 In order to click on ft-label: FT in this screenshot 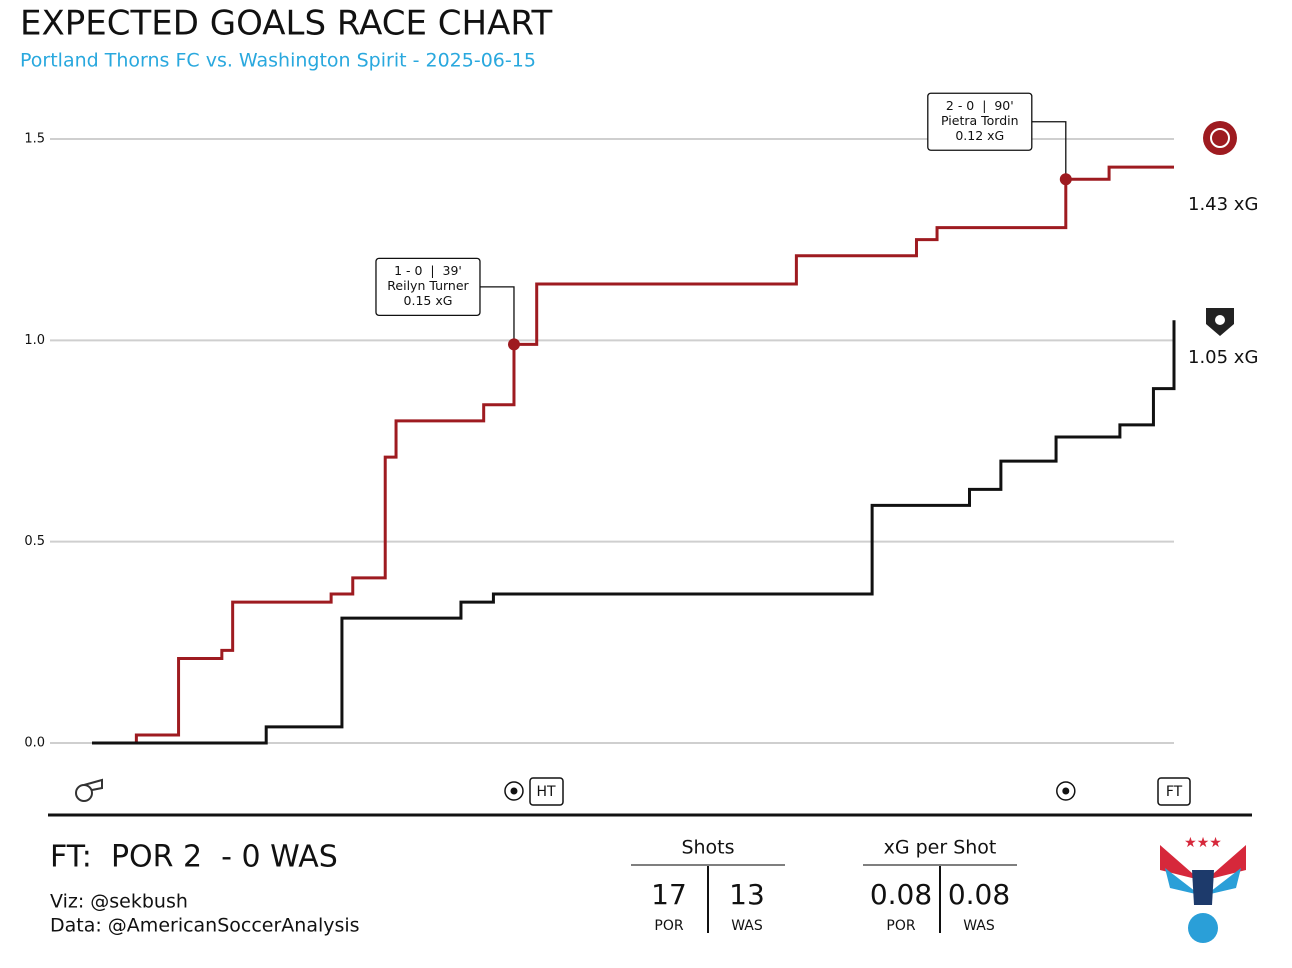, I will do `click(1174, 792)`.